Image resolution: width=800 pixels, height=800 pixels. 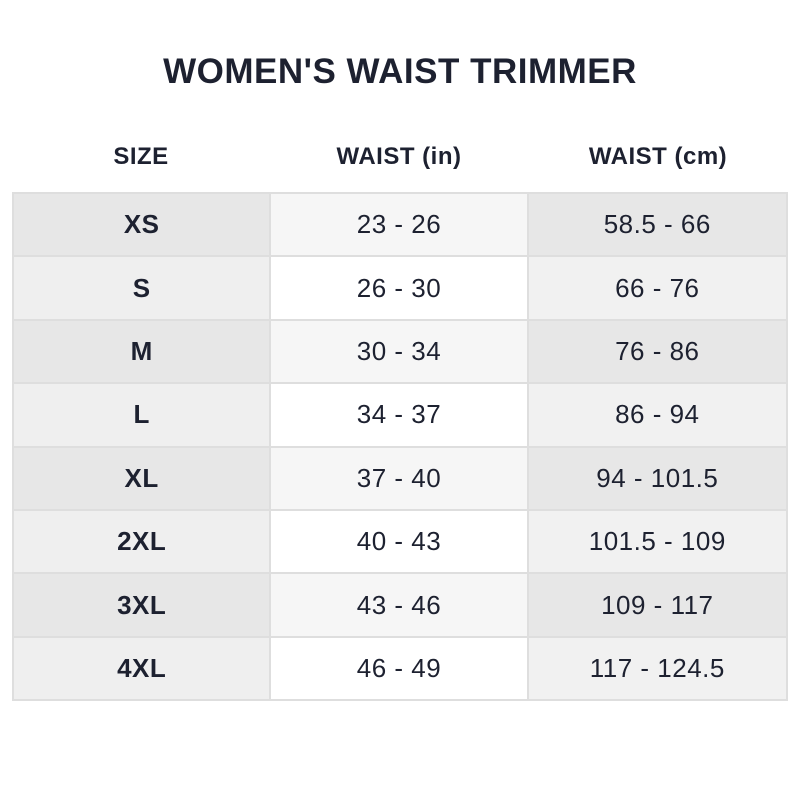 What do you see at coordinates (141, 605) in the screenshot?
I see `size-cell: 3XL` at bounding box center [141, 605].